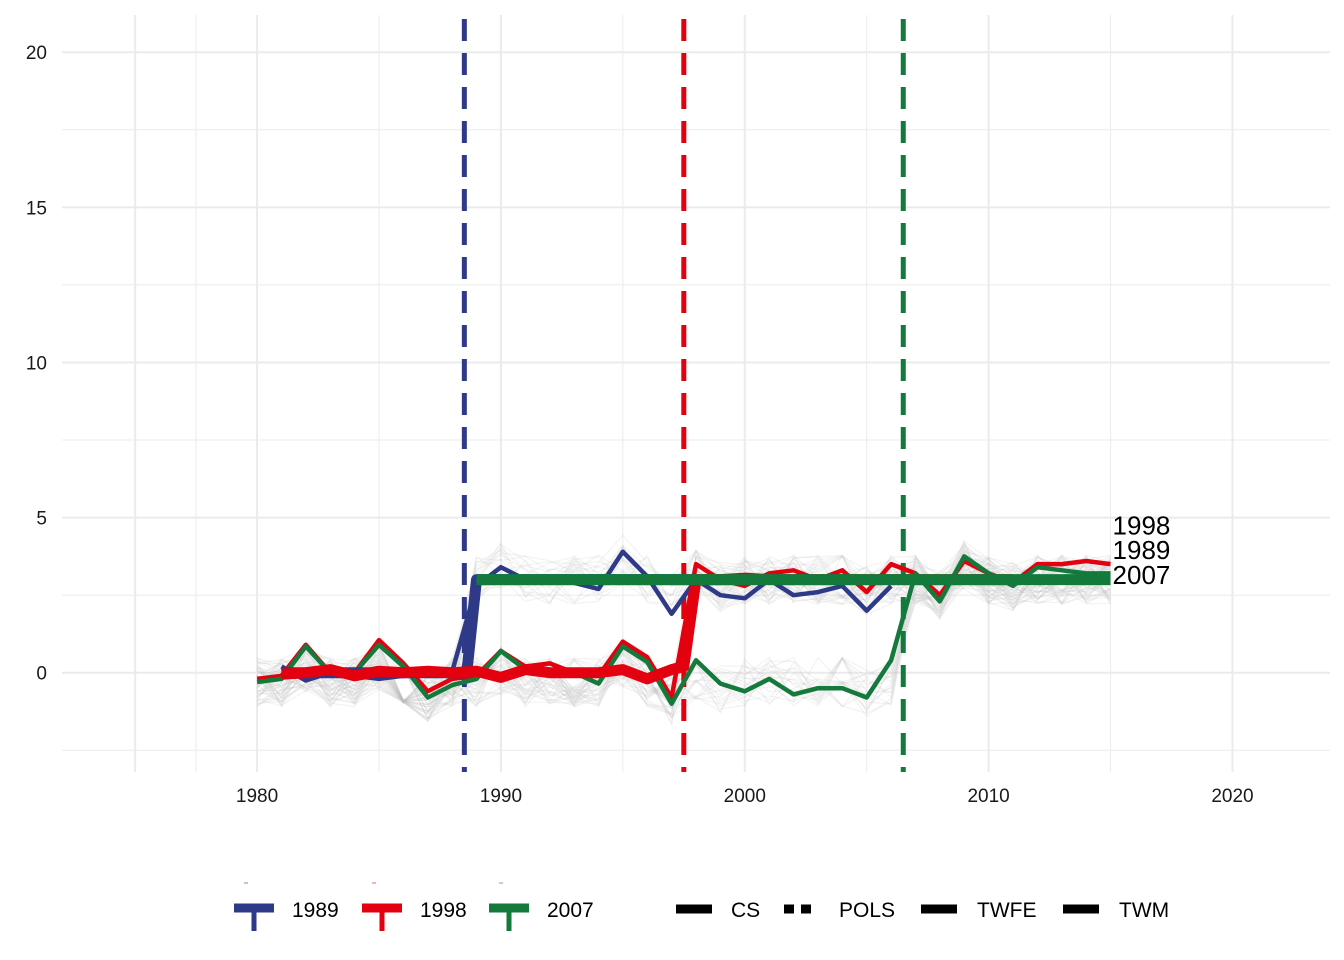 This screenshot has width=1344, height=960. I want to click on end-label-1998: 1998, so click(1142, 525).